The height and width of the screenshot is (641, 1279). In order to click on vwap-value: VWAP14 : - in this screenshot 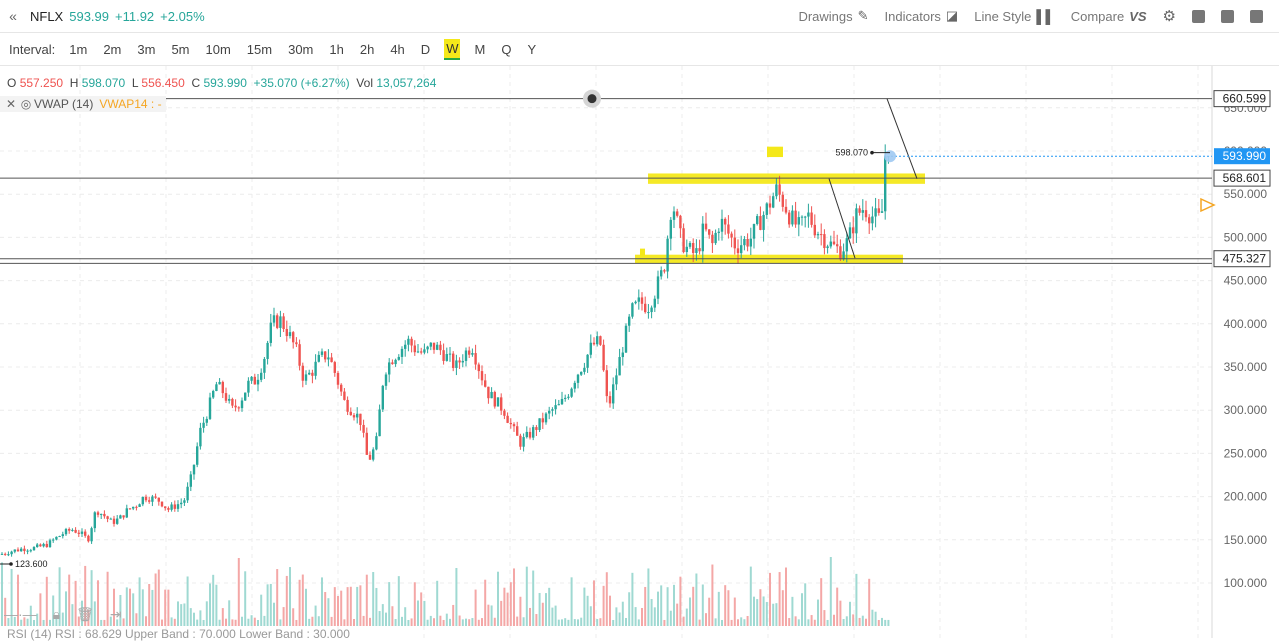, I will do `click(130, 104)`.